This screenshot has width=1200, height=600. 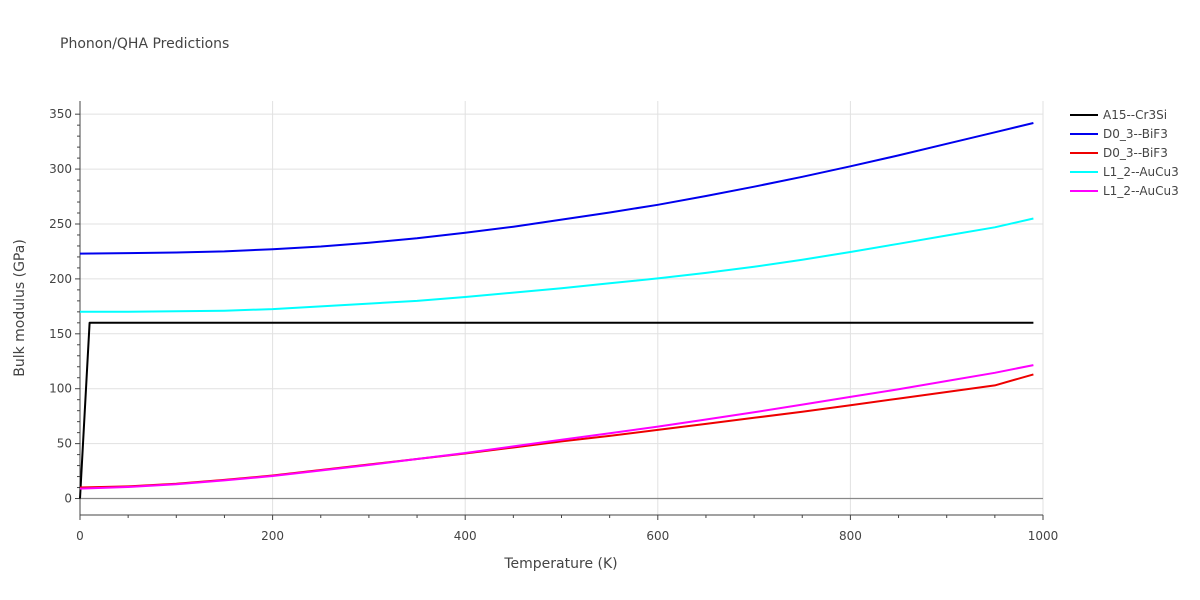 What do you see at coordinates (20, 308) in the screenshot?
I see `y-axis-title: Bulk modulus (GPa)` at bounding box center [20, 308].